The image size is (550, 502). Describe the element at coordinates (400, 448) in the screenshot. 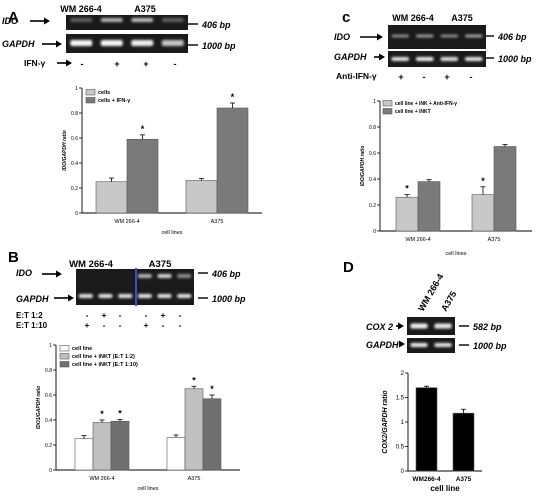

I see `y-tick-label: 0.5` at that location.